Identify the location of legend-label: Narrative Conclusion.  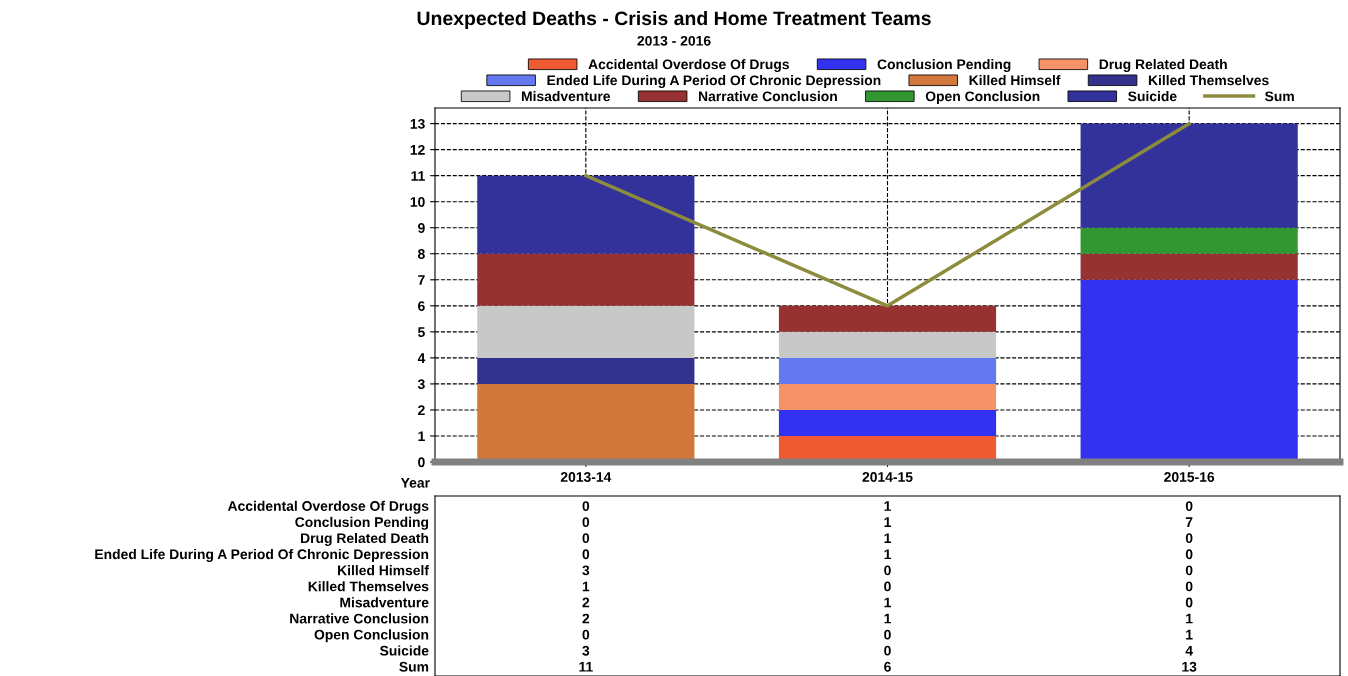
(767, 96).